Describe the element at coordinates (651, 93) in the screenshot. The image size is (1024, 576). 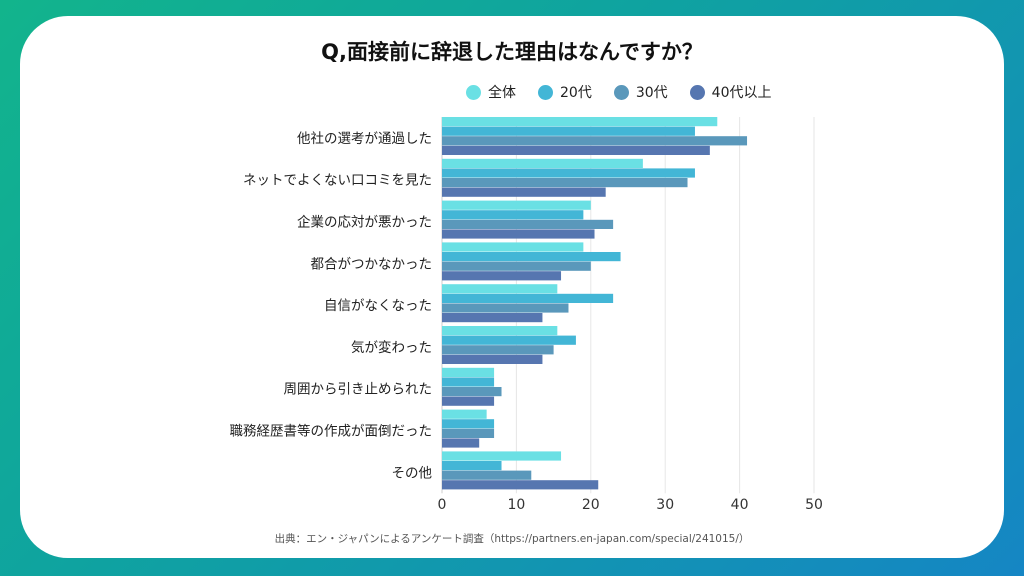
I see `legend-label: 30代` at that location.